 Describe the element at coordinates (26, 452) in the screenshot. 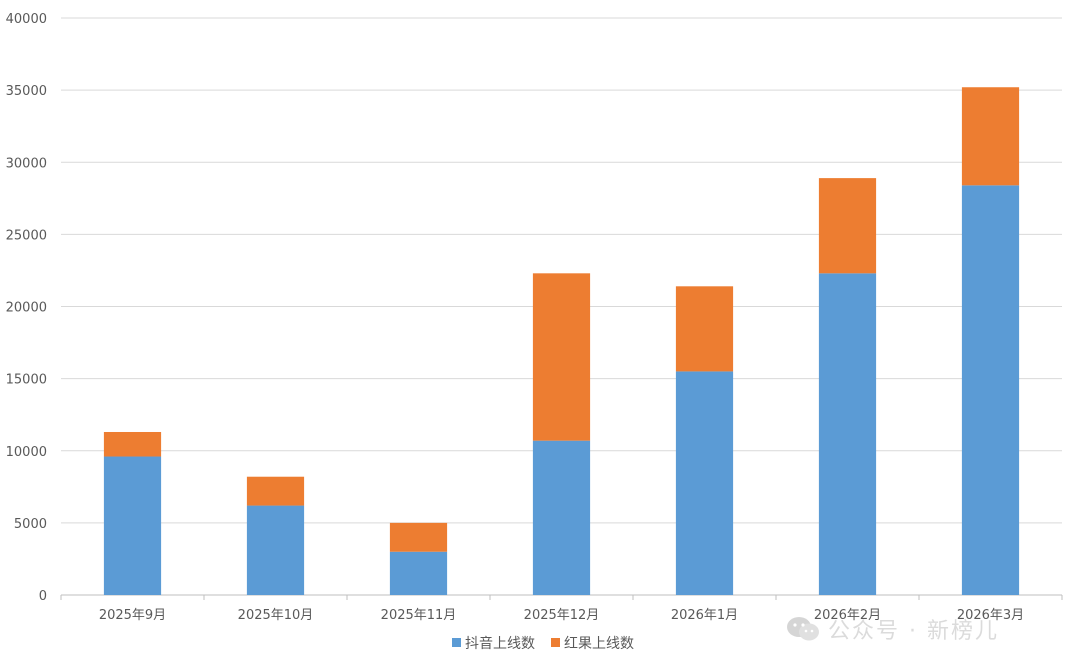

I see `y-tick-label: 10000` at that location.